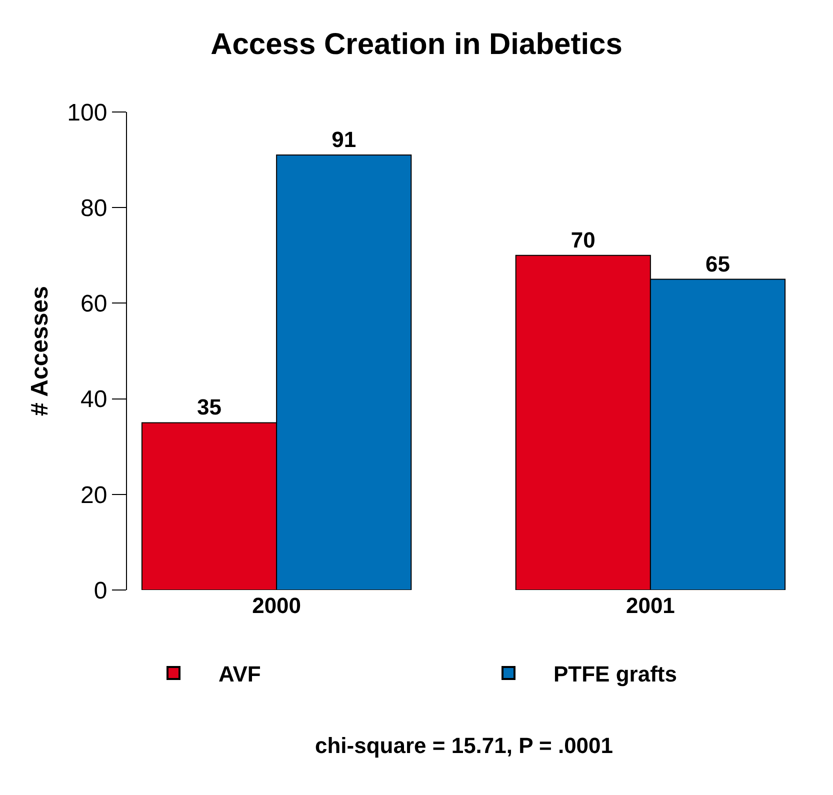 This screenshot has height=795, width=833. I want to click on data-label: 35, so click(209, 407).